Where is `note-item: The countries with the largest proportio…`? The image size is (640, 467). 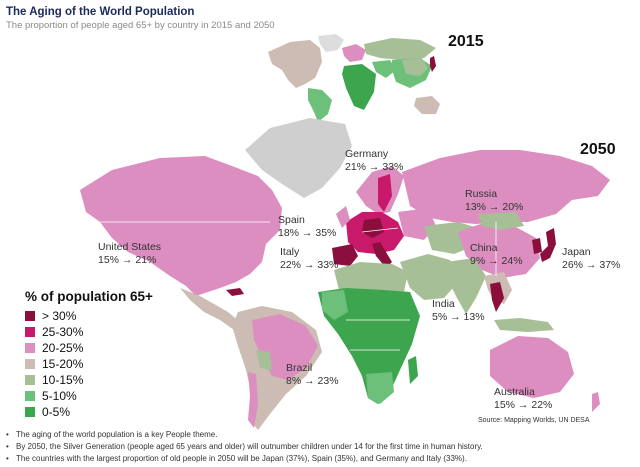 note-item: The countries with the largest proportio… is located at coordinates (320, 459).